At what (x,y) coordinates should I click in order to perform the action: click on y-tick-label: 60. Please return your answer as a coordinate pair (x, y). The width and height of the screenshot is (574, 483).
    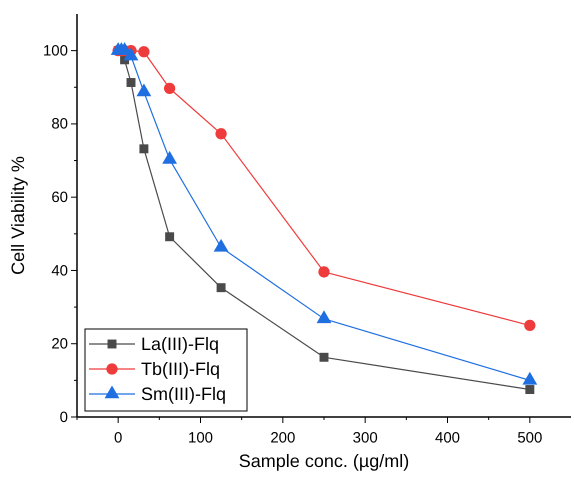
    Looking at the image, I should click on (59, 197).